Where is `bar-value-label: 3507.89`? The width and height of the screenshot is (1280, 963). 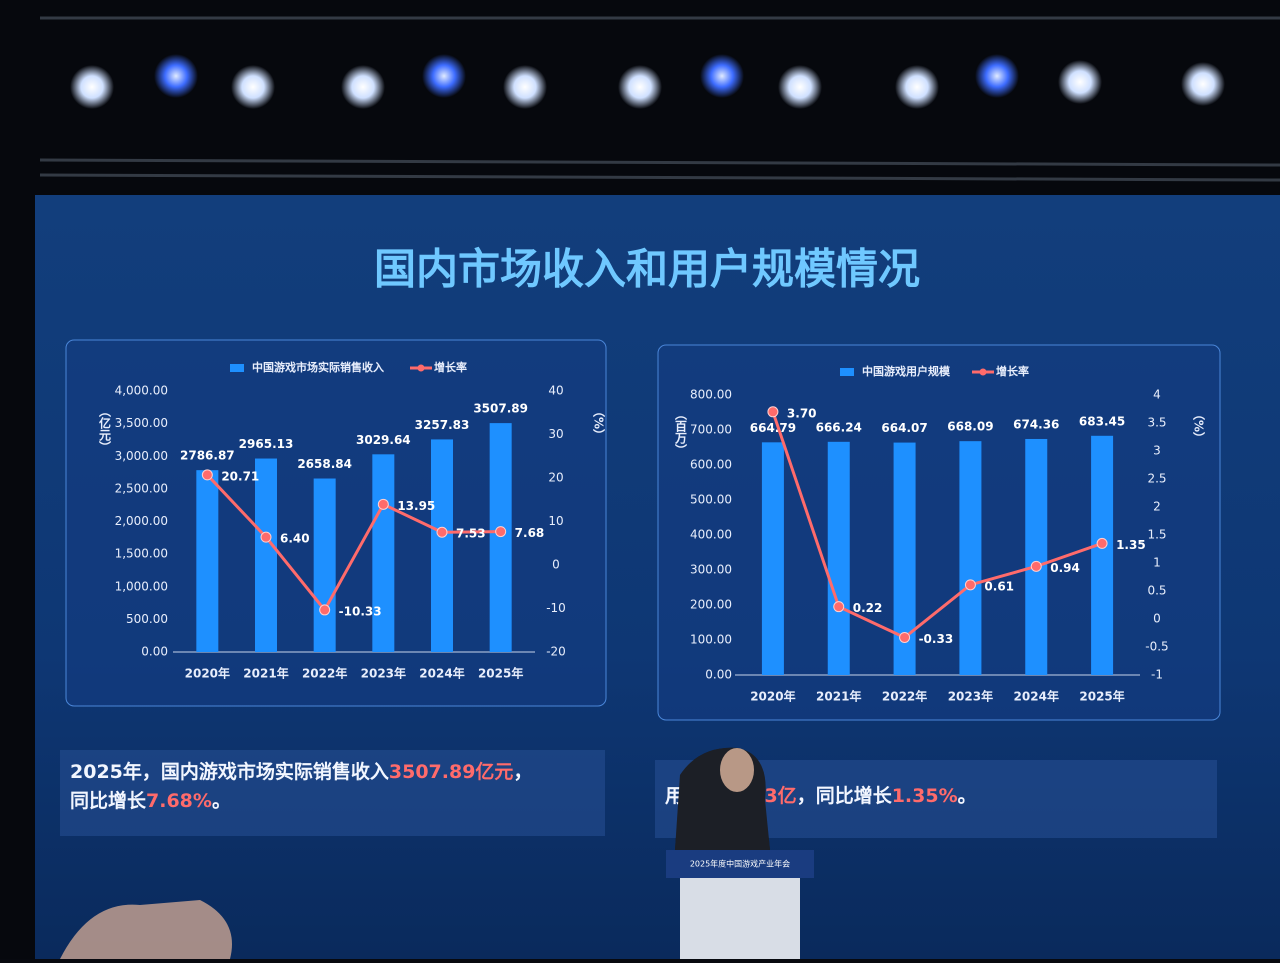
bar-value-label: 3507.89 is located at coordinates (500, 409).